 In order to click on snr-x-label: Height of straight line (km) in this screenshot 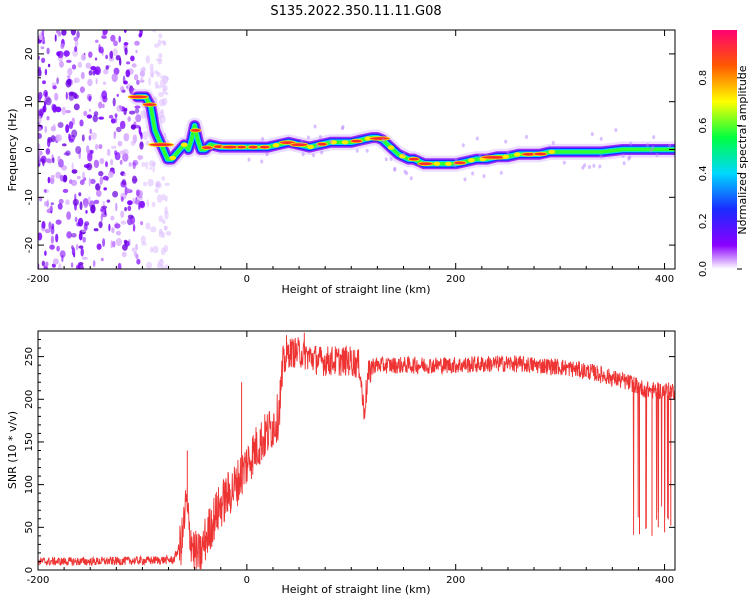, I will do `click(355, 589)`.